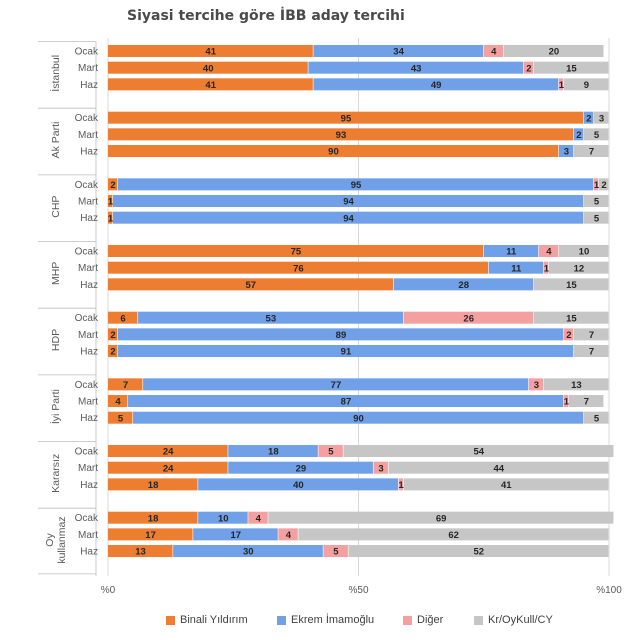  What do you see at coordinates (122, 318) in the screenshot?
I see `data-label: 6` at bounding box center [122, 318].